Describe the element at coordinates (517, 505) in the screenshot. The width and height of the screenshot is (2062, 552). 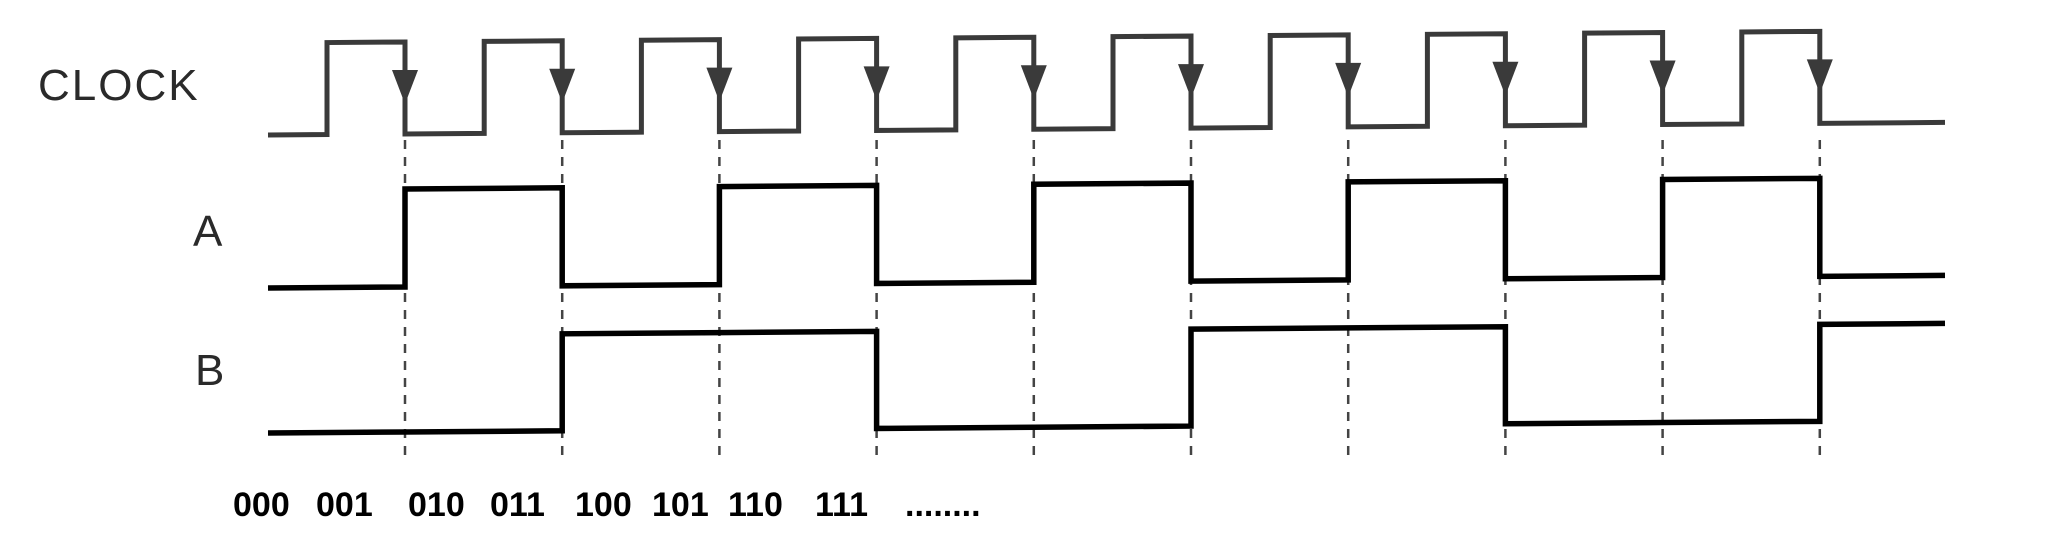
I see `state-label: 011` at that location.